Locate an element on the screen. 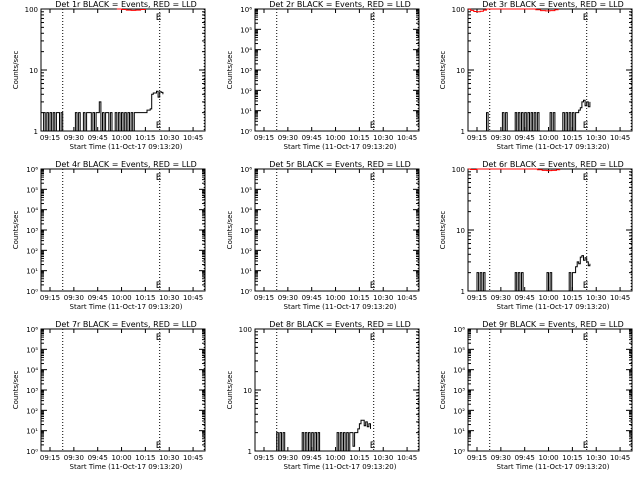 The height and width of the screenshot is (480, 640). chart-title: Det 2r BLACK = Events, RED = LLD is located at coordinates (340, 4).